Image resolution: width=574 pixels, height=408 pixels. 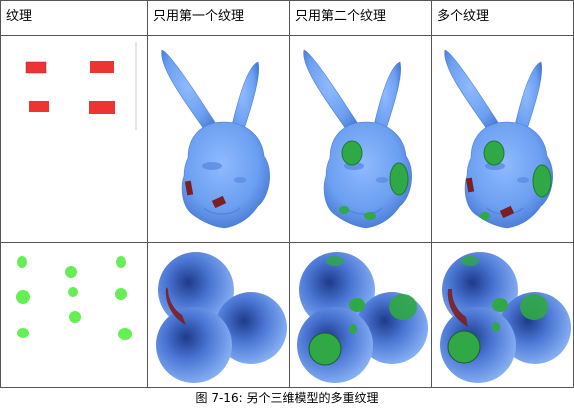 I want to click on figure-caption: 图 7-16: 另个三维模型的多重纹理, so click(x=287, y=398).